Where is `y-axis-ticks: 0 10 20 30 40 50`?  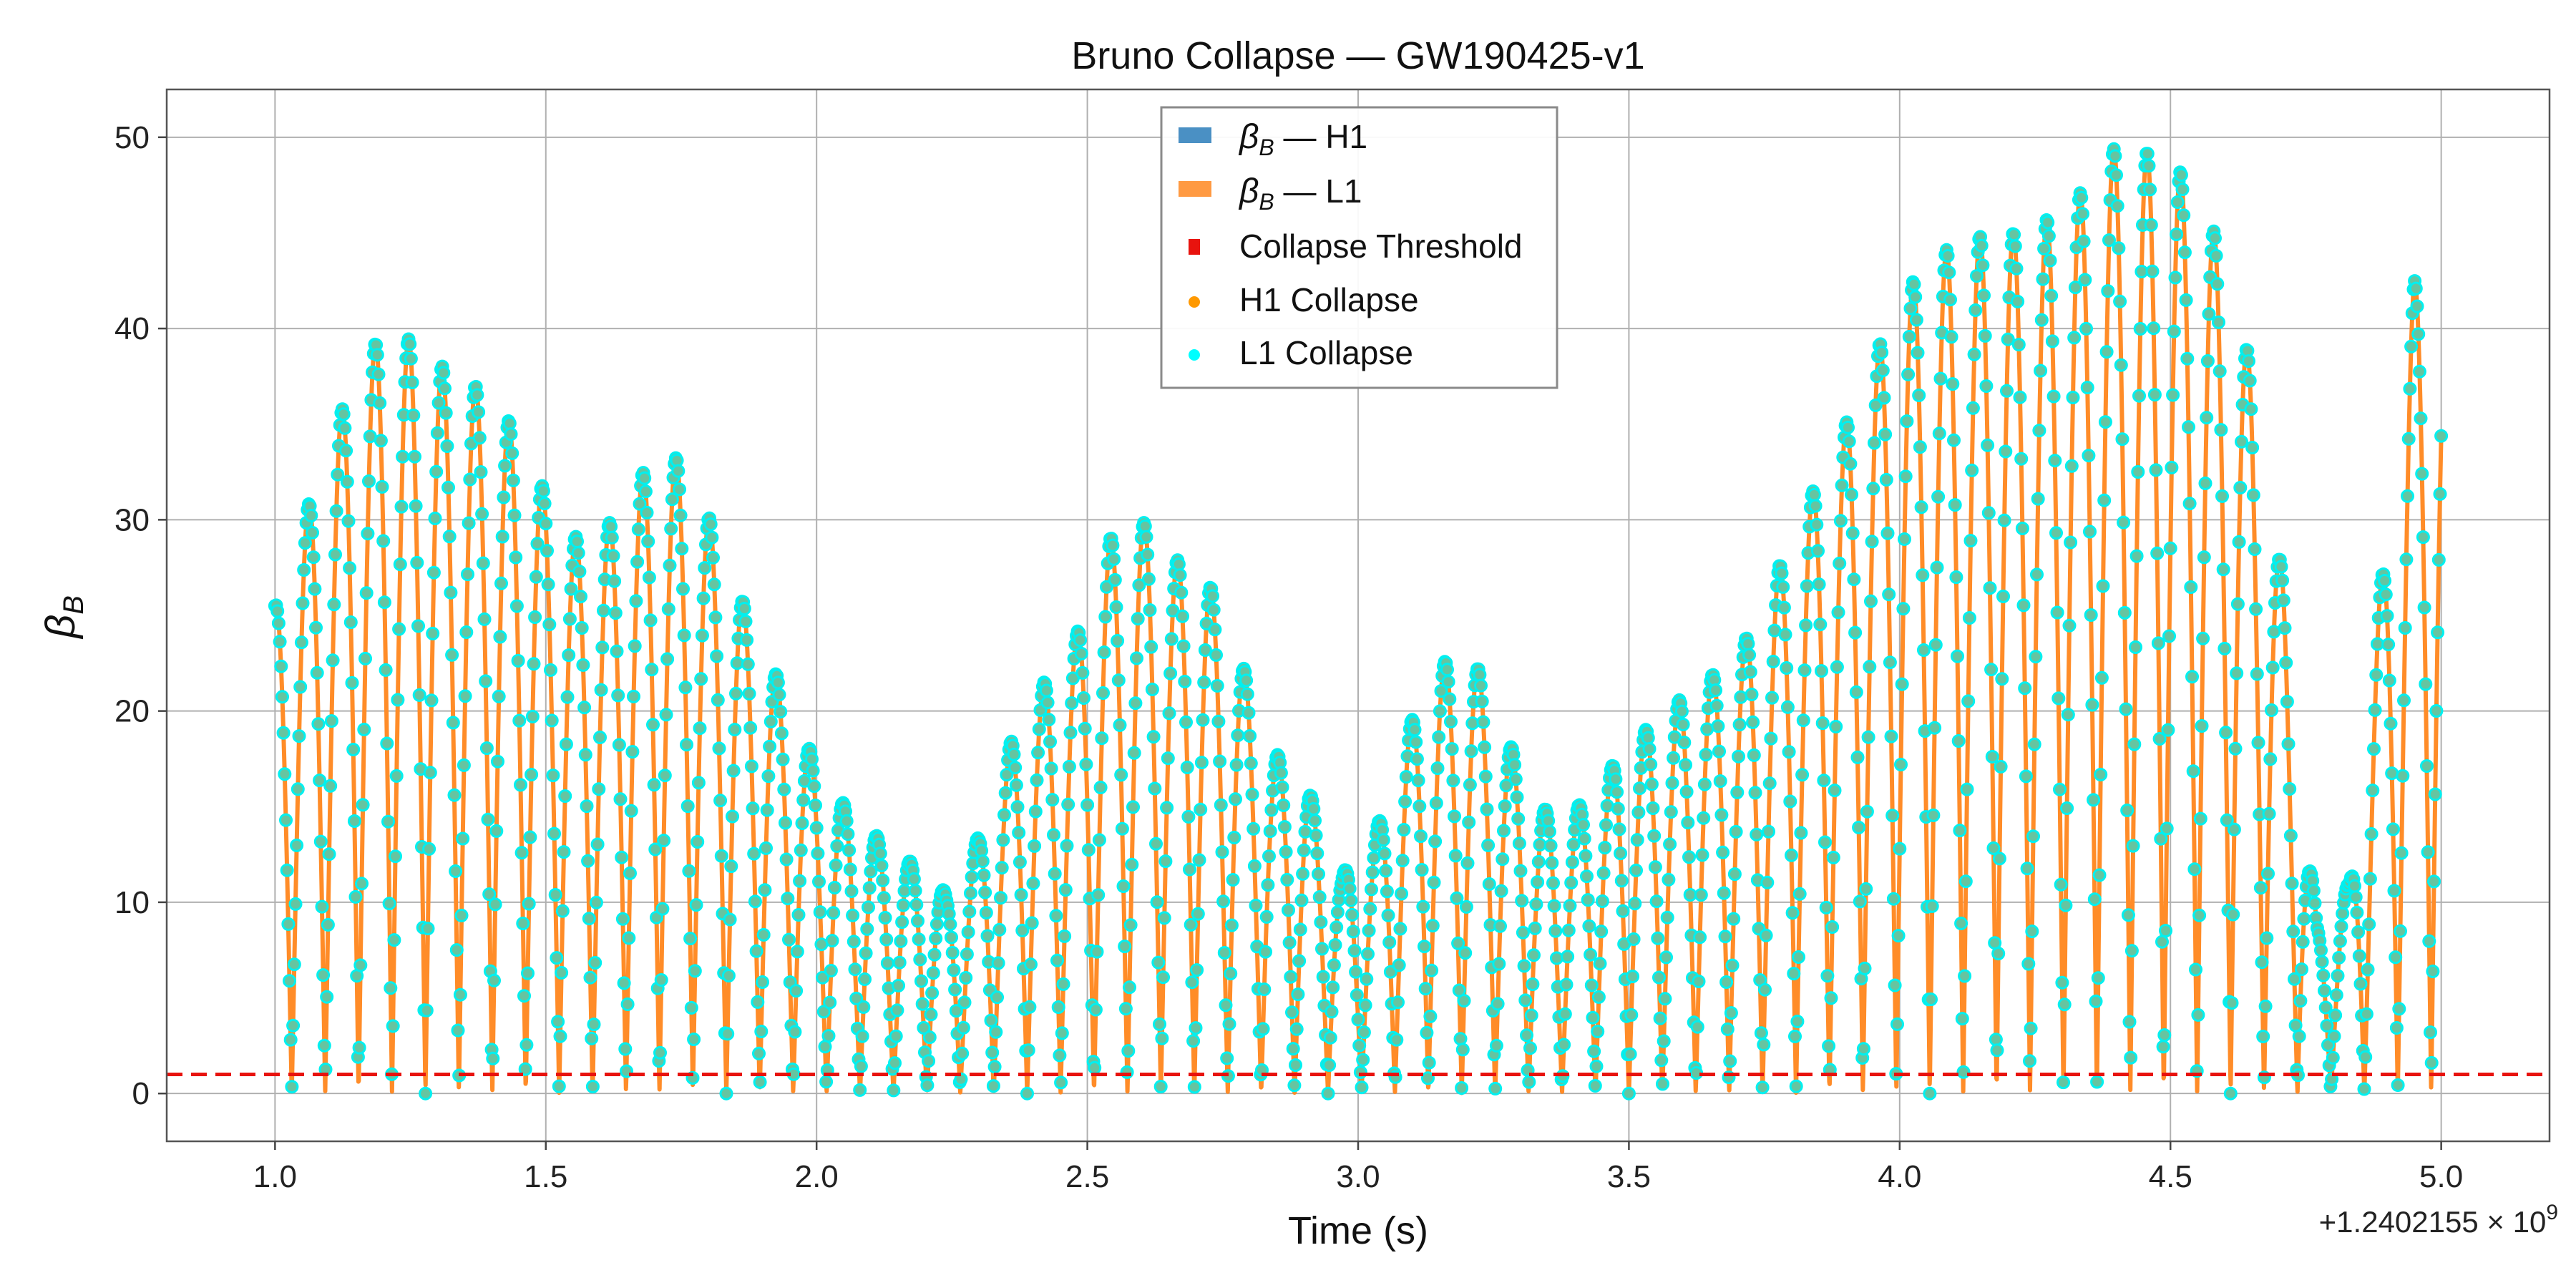 y-axis-ticks: 0 10 20 30 40 50 is located at coordinates (140, 615).